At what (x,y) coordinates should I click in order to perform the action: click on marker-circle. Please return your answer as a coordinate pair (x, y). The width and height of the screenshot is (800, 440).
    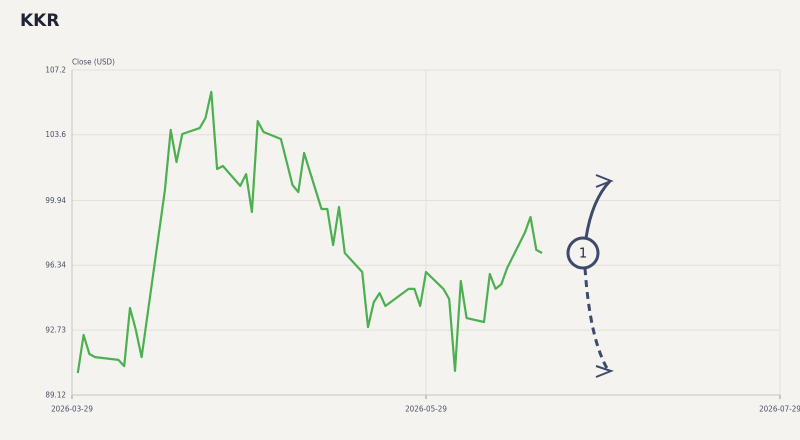
    Looking at the image, I should click on (583, 253).